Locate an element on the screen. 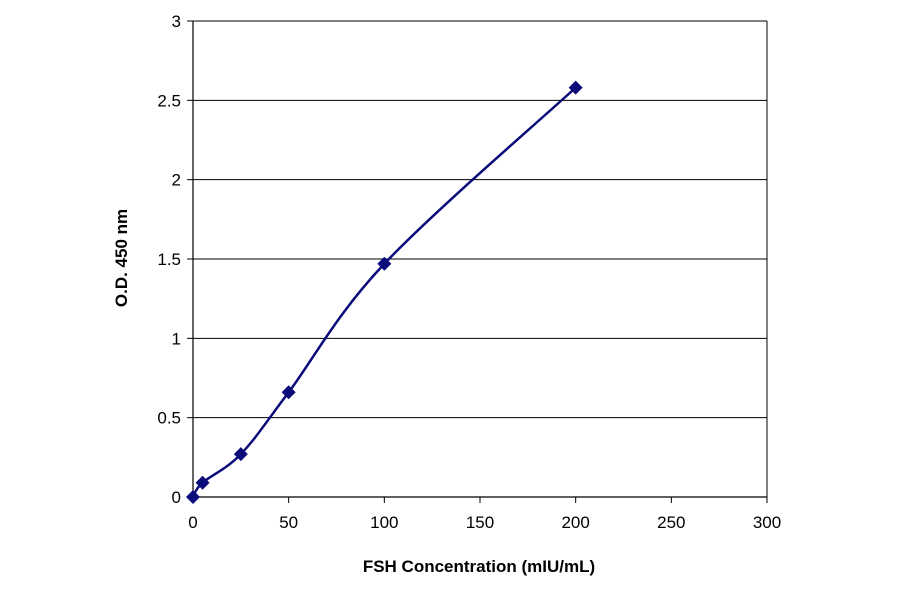 This screenshot has width=900, height=594. x-tick-label: 300 is located at coordinates (767, 522).